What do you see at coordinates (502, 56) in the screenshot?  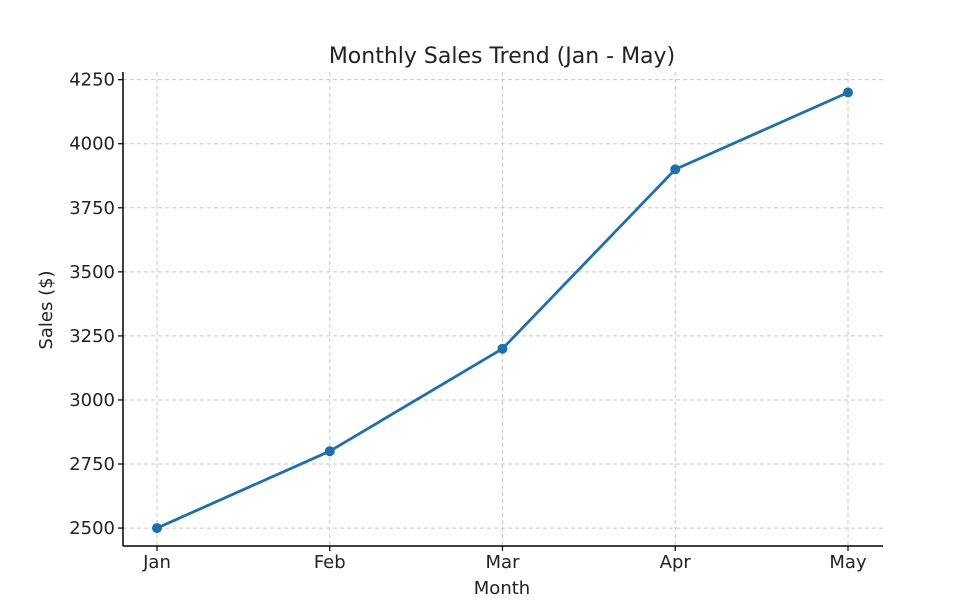 I see `chart-title: Monthly Sales Trend (Jan - May)` at bounding box center [502, 56].